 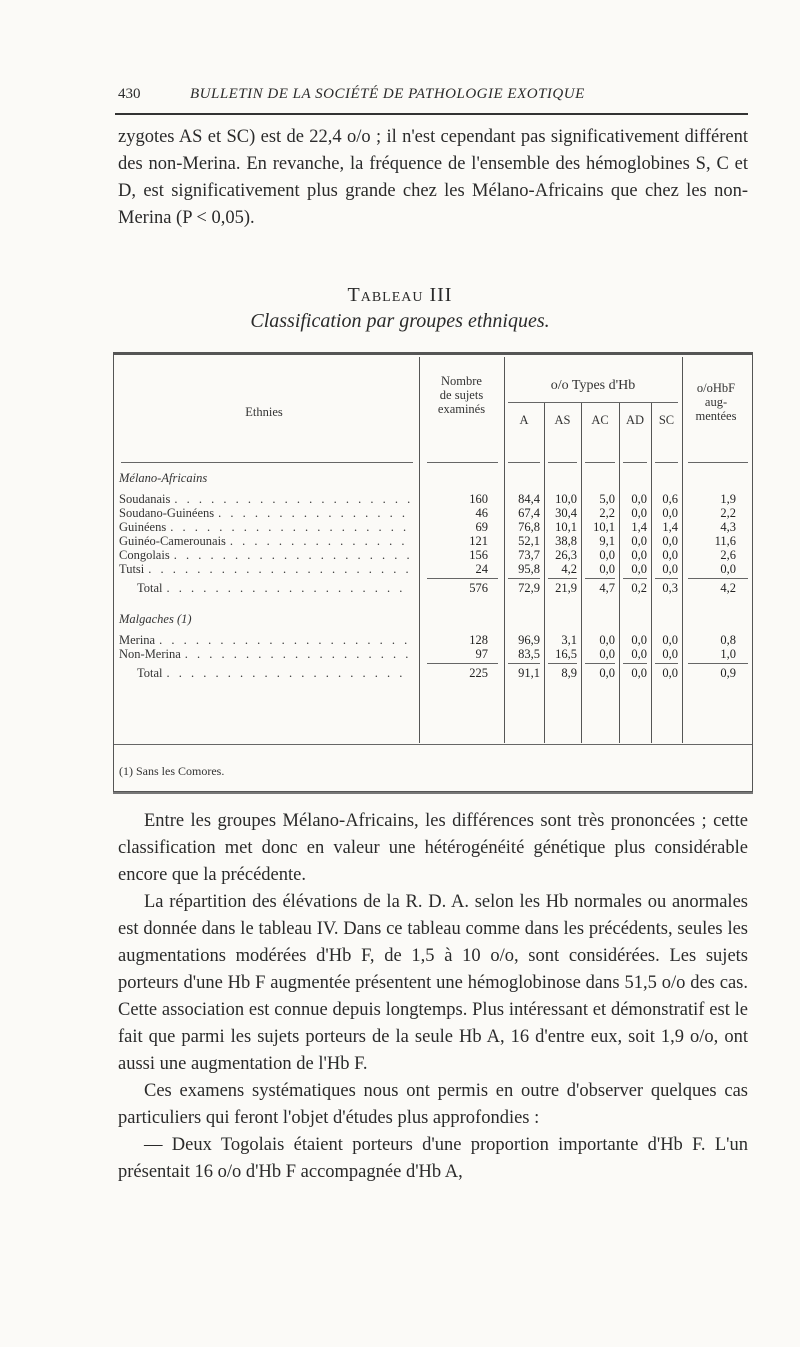 I want to click on cell-n: 128, so click(x=478, y=640).